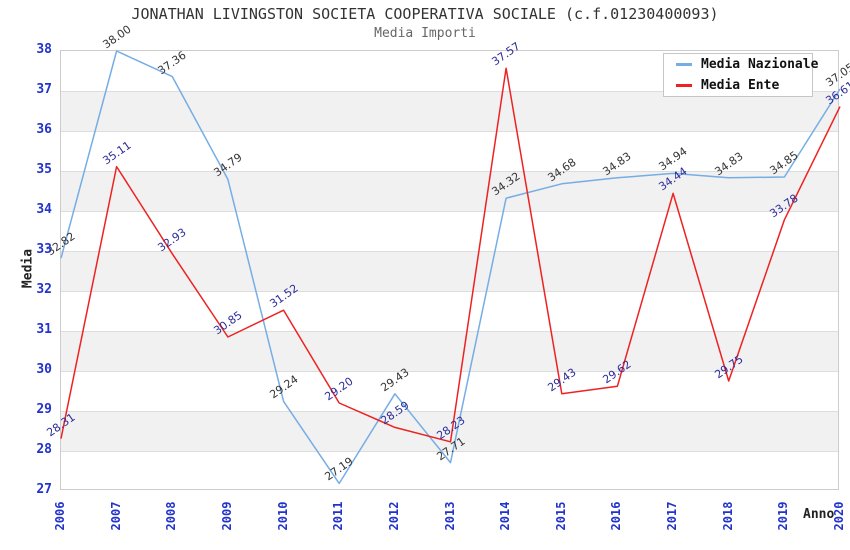  What do you see at coordinates (505, 516) in the screenshot?
I see `x-tick-label: 2014` at bounding box center [505, 516].